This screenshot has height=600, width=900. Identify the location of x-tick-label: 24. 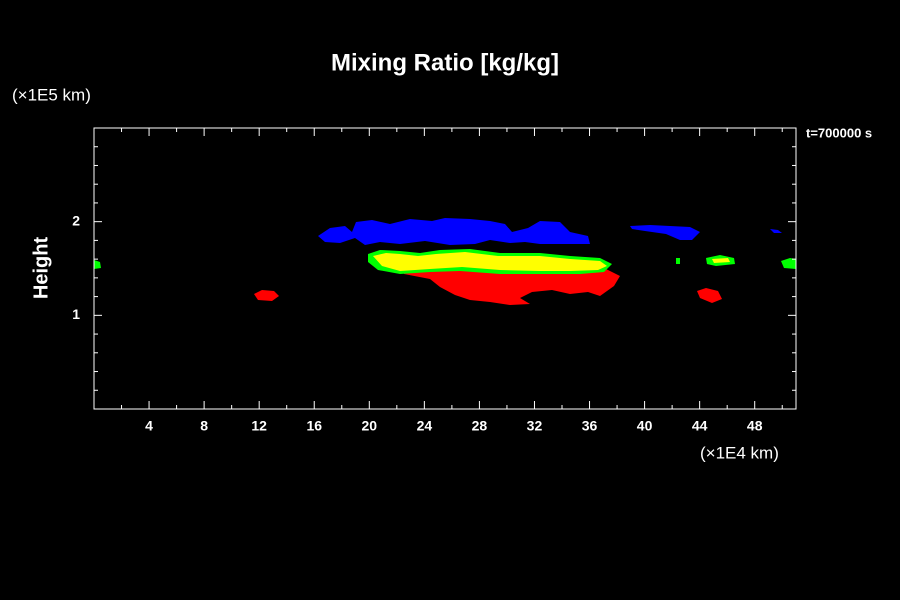
(425, 426).